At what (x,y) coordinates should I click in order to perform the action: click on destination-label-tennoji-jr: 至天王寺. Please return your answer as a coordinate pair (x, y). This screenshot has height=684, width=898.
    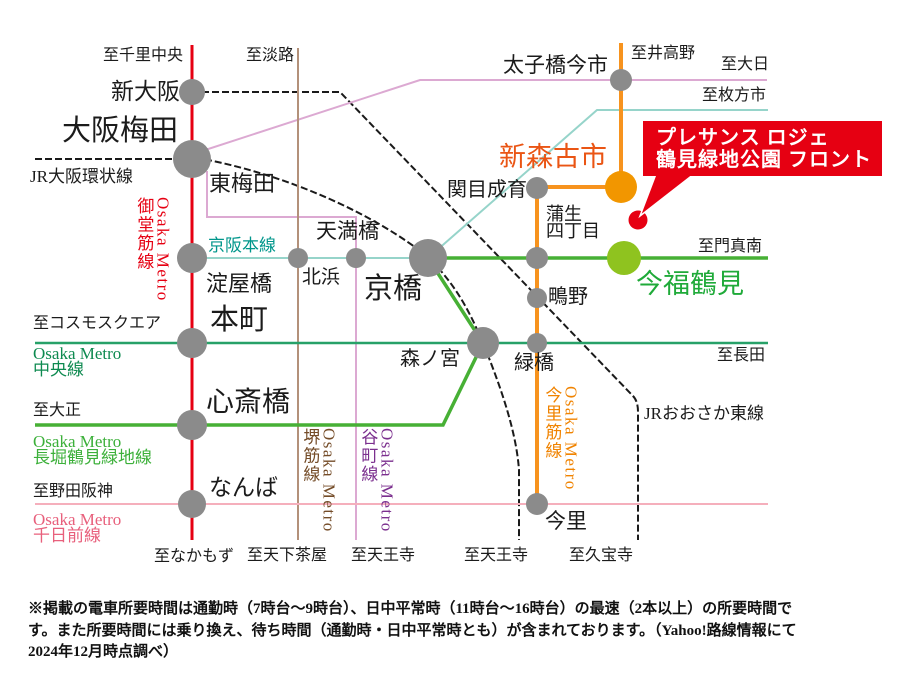
    Looking at the image, I should click on (496, 555).